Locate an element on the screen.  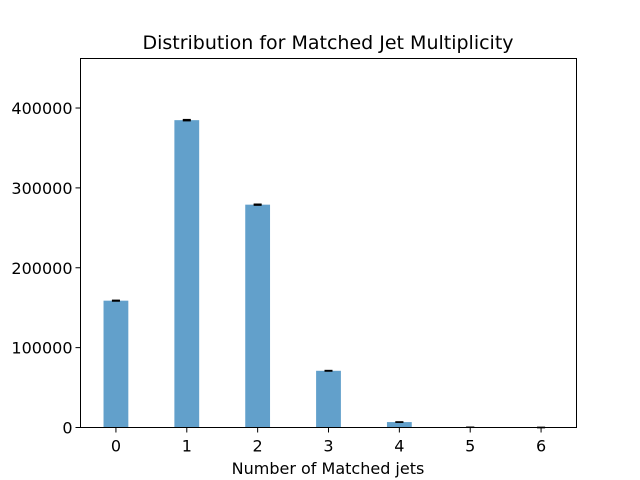
x-tick-label-6: 6 is located at coordinates (541, 446).